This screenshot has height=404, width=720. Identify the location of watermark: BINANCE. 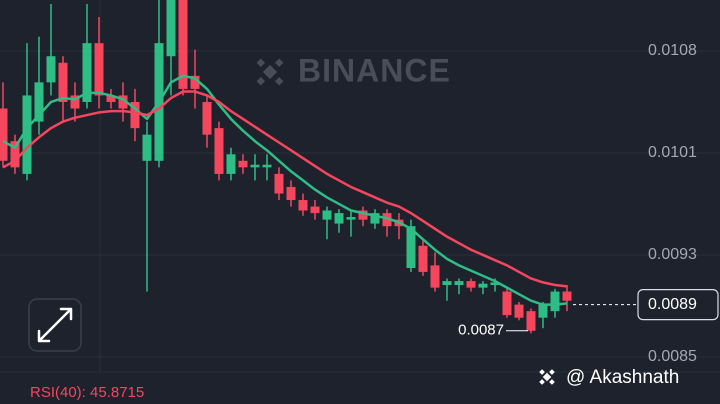
(374, 70).